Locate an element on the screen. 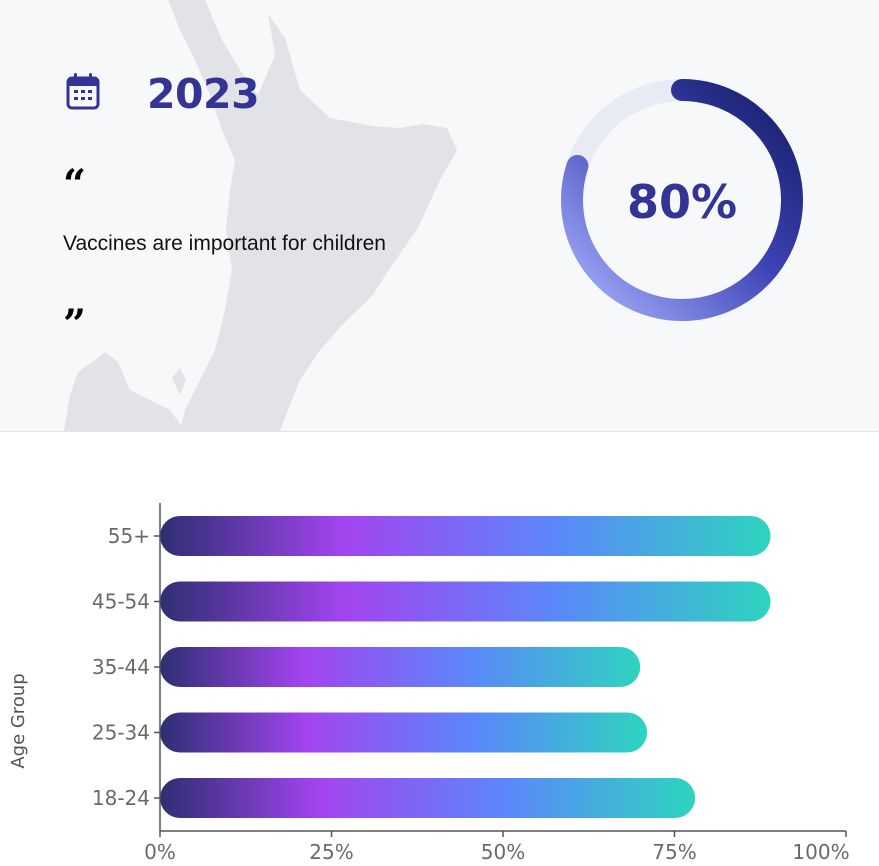 The image size is (879, 866). quote-text: Vaccines are important for children is located at coordinates (224, 243).